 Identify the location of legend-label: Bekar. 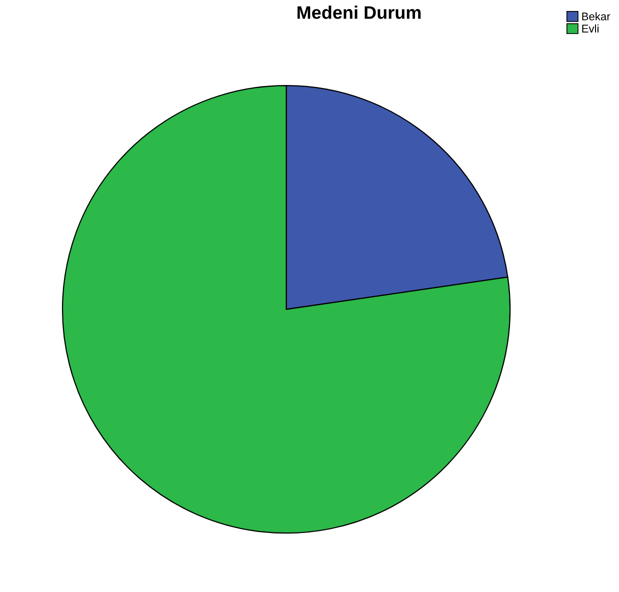
(596, 16).